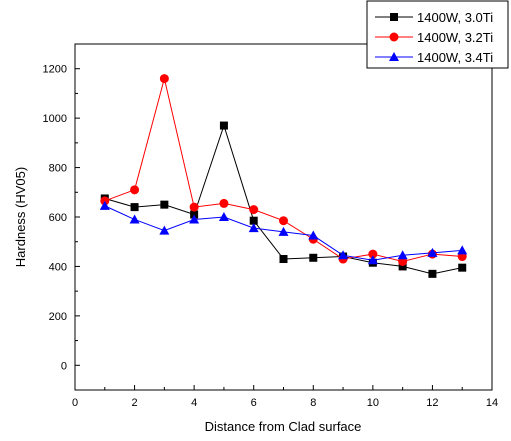 The width and height of the screenshot is (511, 441). What do you see at coordinates (20, 217) in the screenshot?
I see `y-axis-title: Hardness (HV05)` at bounding box center [20, 217].